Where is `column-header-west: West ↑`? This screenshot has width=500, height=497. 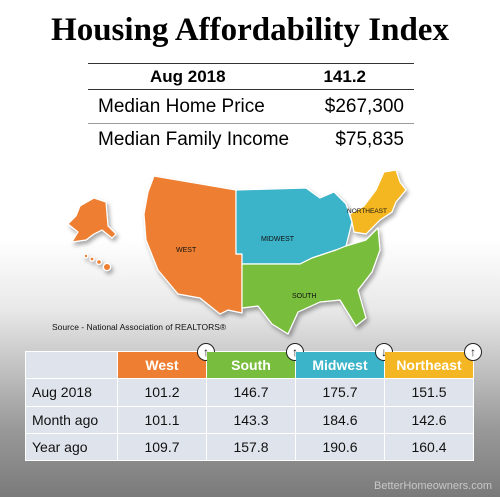
column-header-west: West ↑ is located at coordinates (166, 361).